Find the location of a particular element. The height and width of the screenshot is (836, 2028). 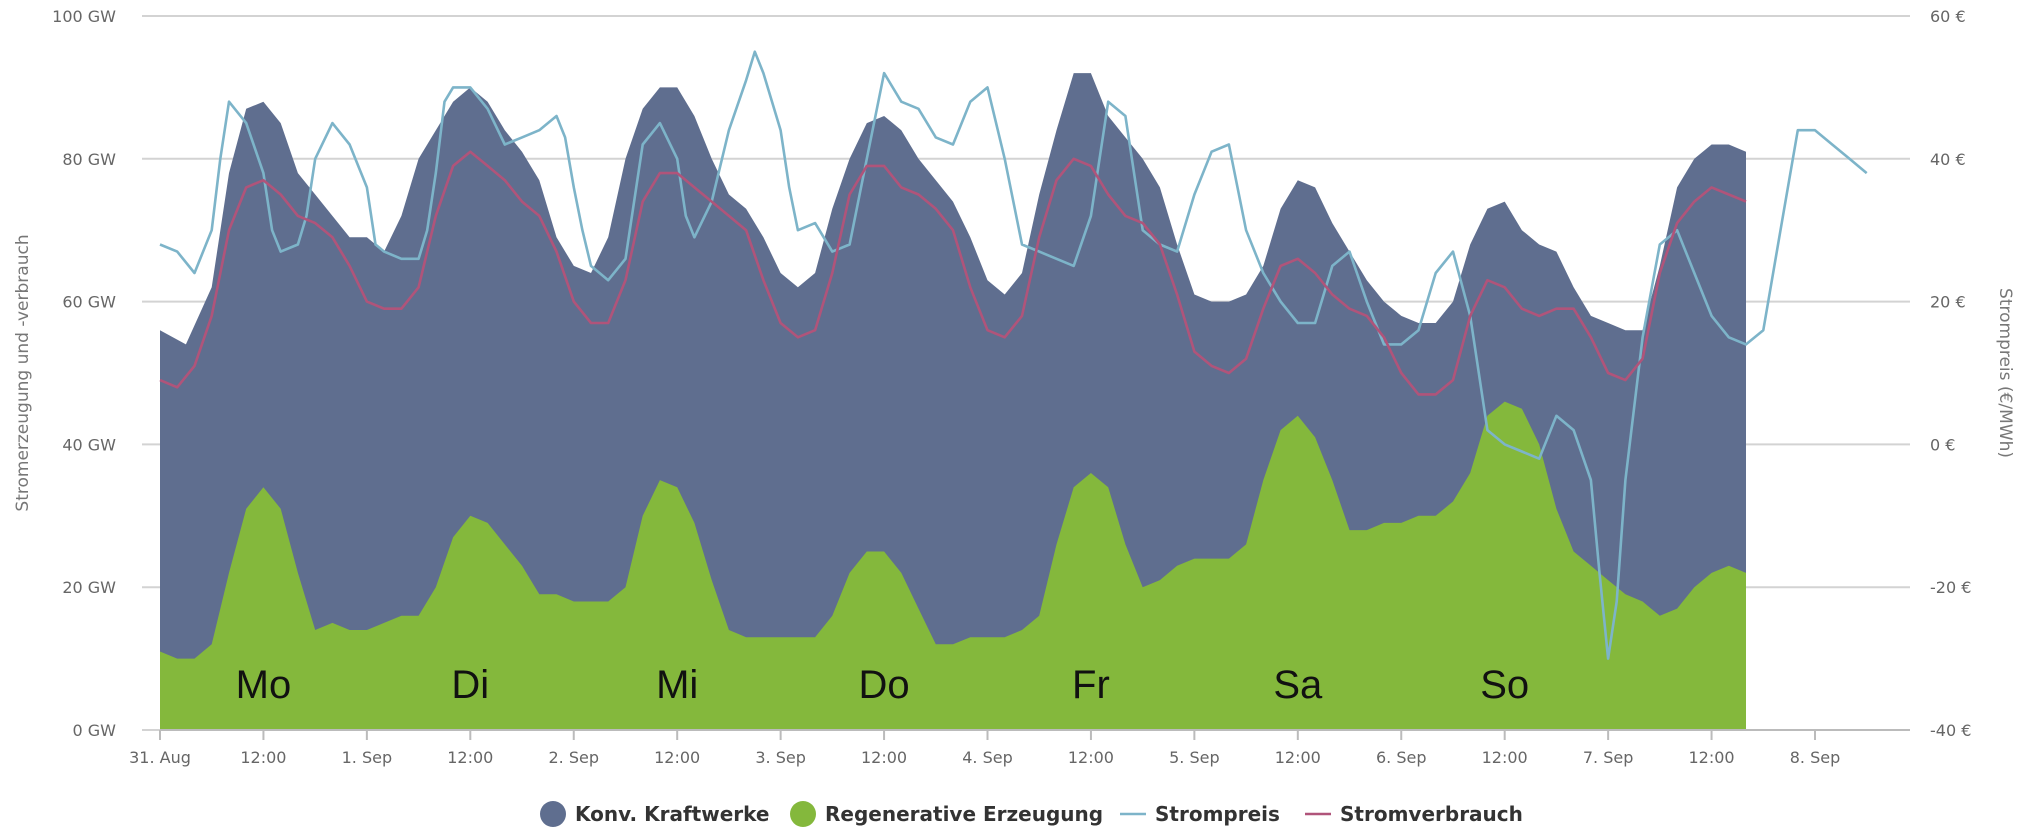

weekday-label: Sa is located at coordinates (1298, 685).